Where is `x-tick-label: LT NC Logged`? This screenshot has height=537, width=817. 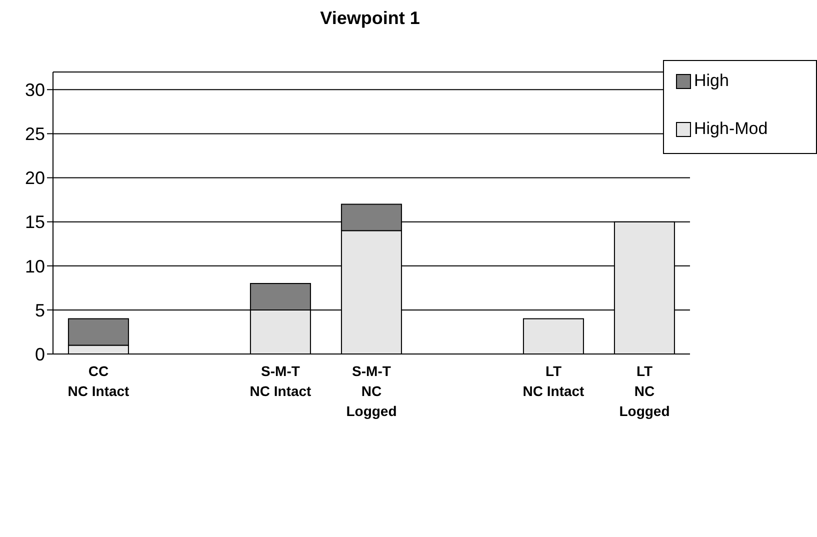
x-tick-label: LT NC Logged is located at coordinates (644, 391).